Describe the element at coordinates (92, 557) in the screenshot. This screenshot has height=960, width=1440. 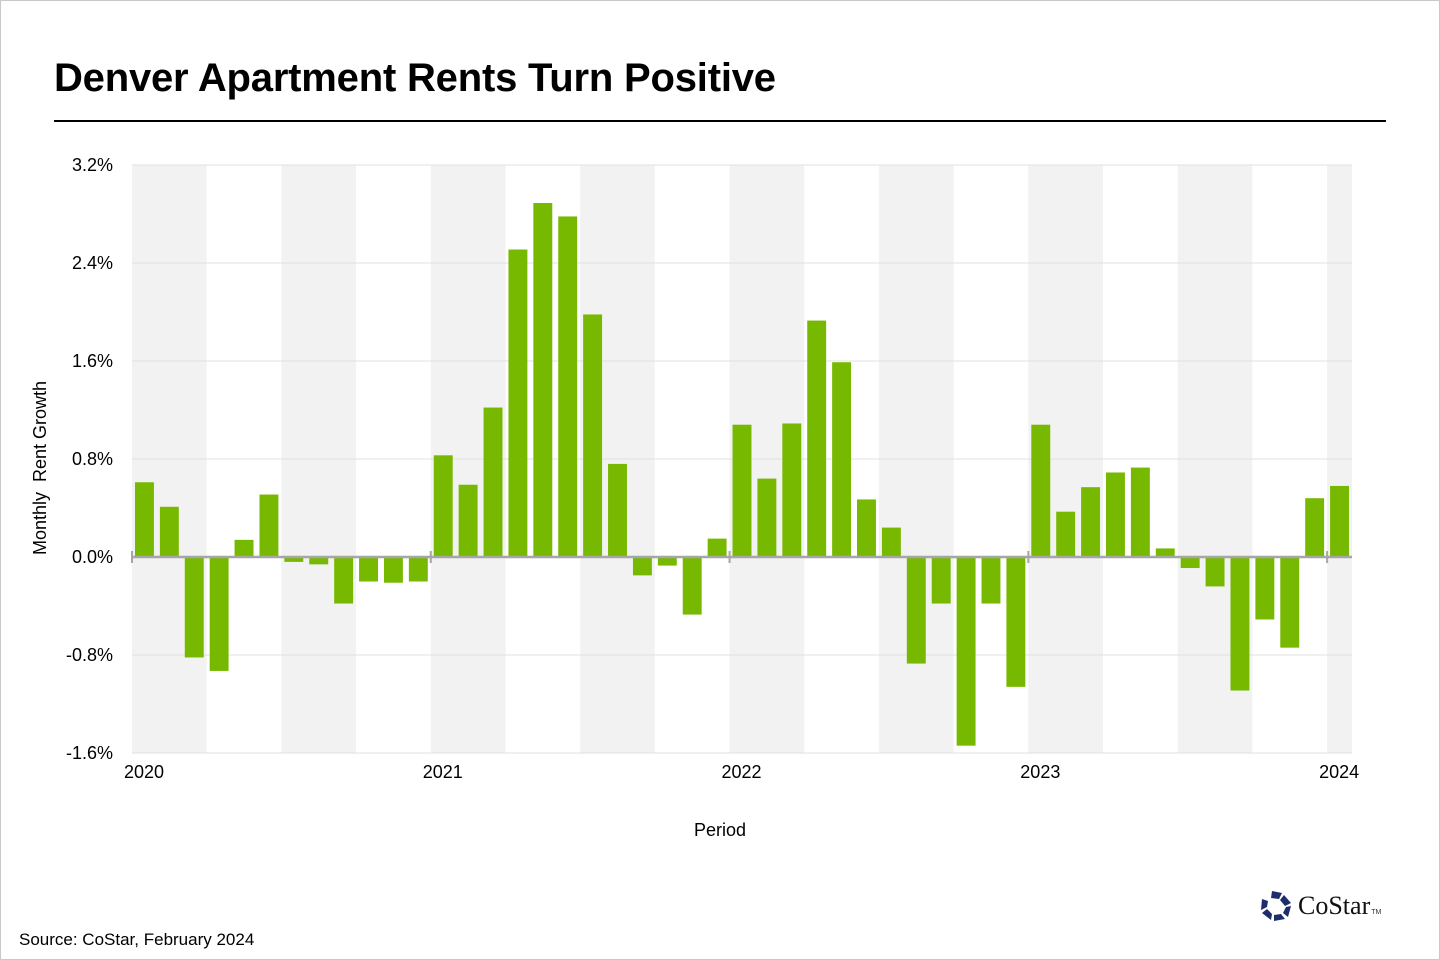
I see `y-tick-label: 0.0%` at that location.